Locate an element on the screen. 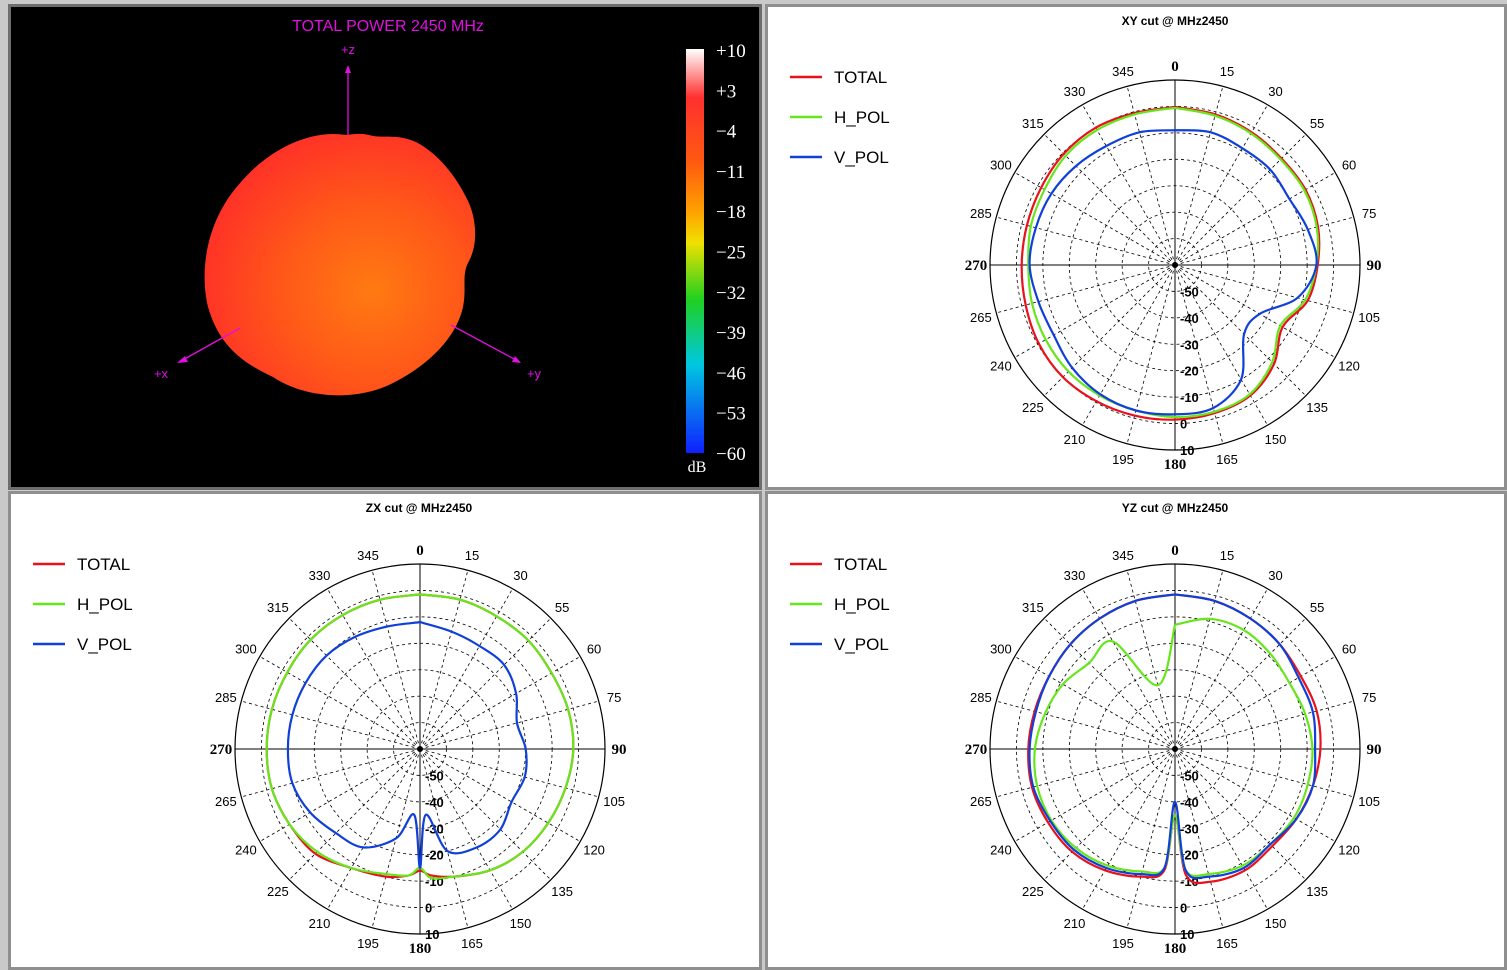  yz-angle-label: 135 is located at coordinates (1317, 891).